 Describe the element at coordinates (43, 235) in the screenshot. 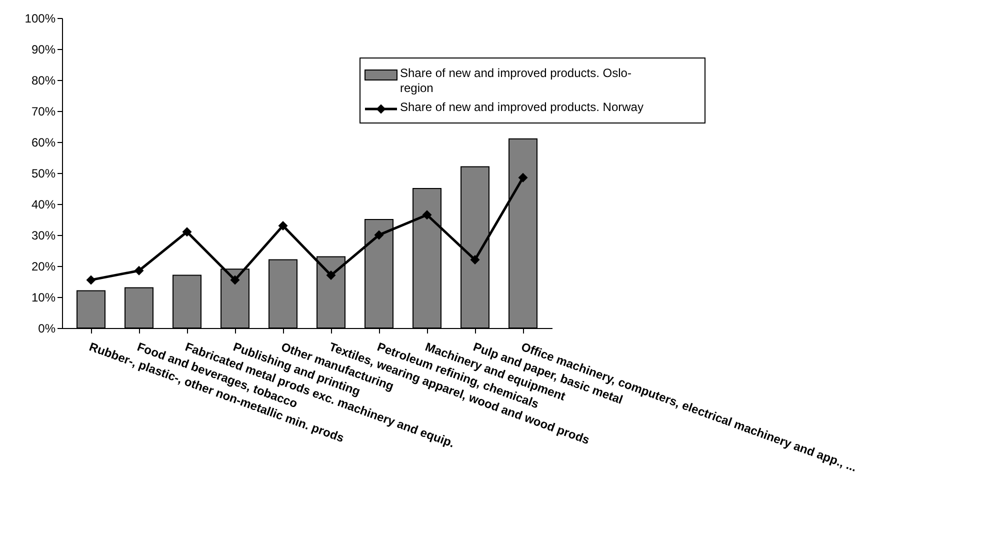

I see `y-tick-label: 30%` at that location.